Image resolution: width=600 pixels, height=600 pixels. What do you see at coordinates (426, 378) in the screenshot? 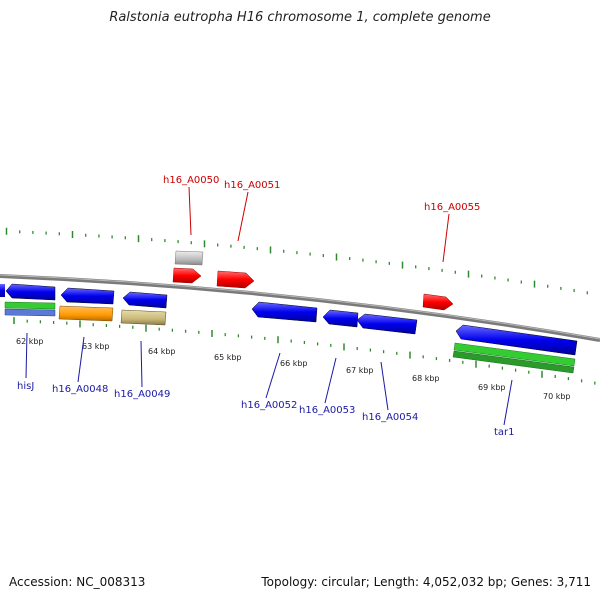
I see `kbp-label: 68 kbp` at bounding box center [426, 378].